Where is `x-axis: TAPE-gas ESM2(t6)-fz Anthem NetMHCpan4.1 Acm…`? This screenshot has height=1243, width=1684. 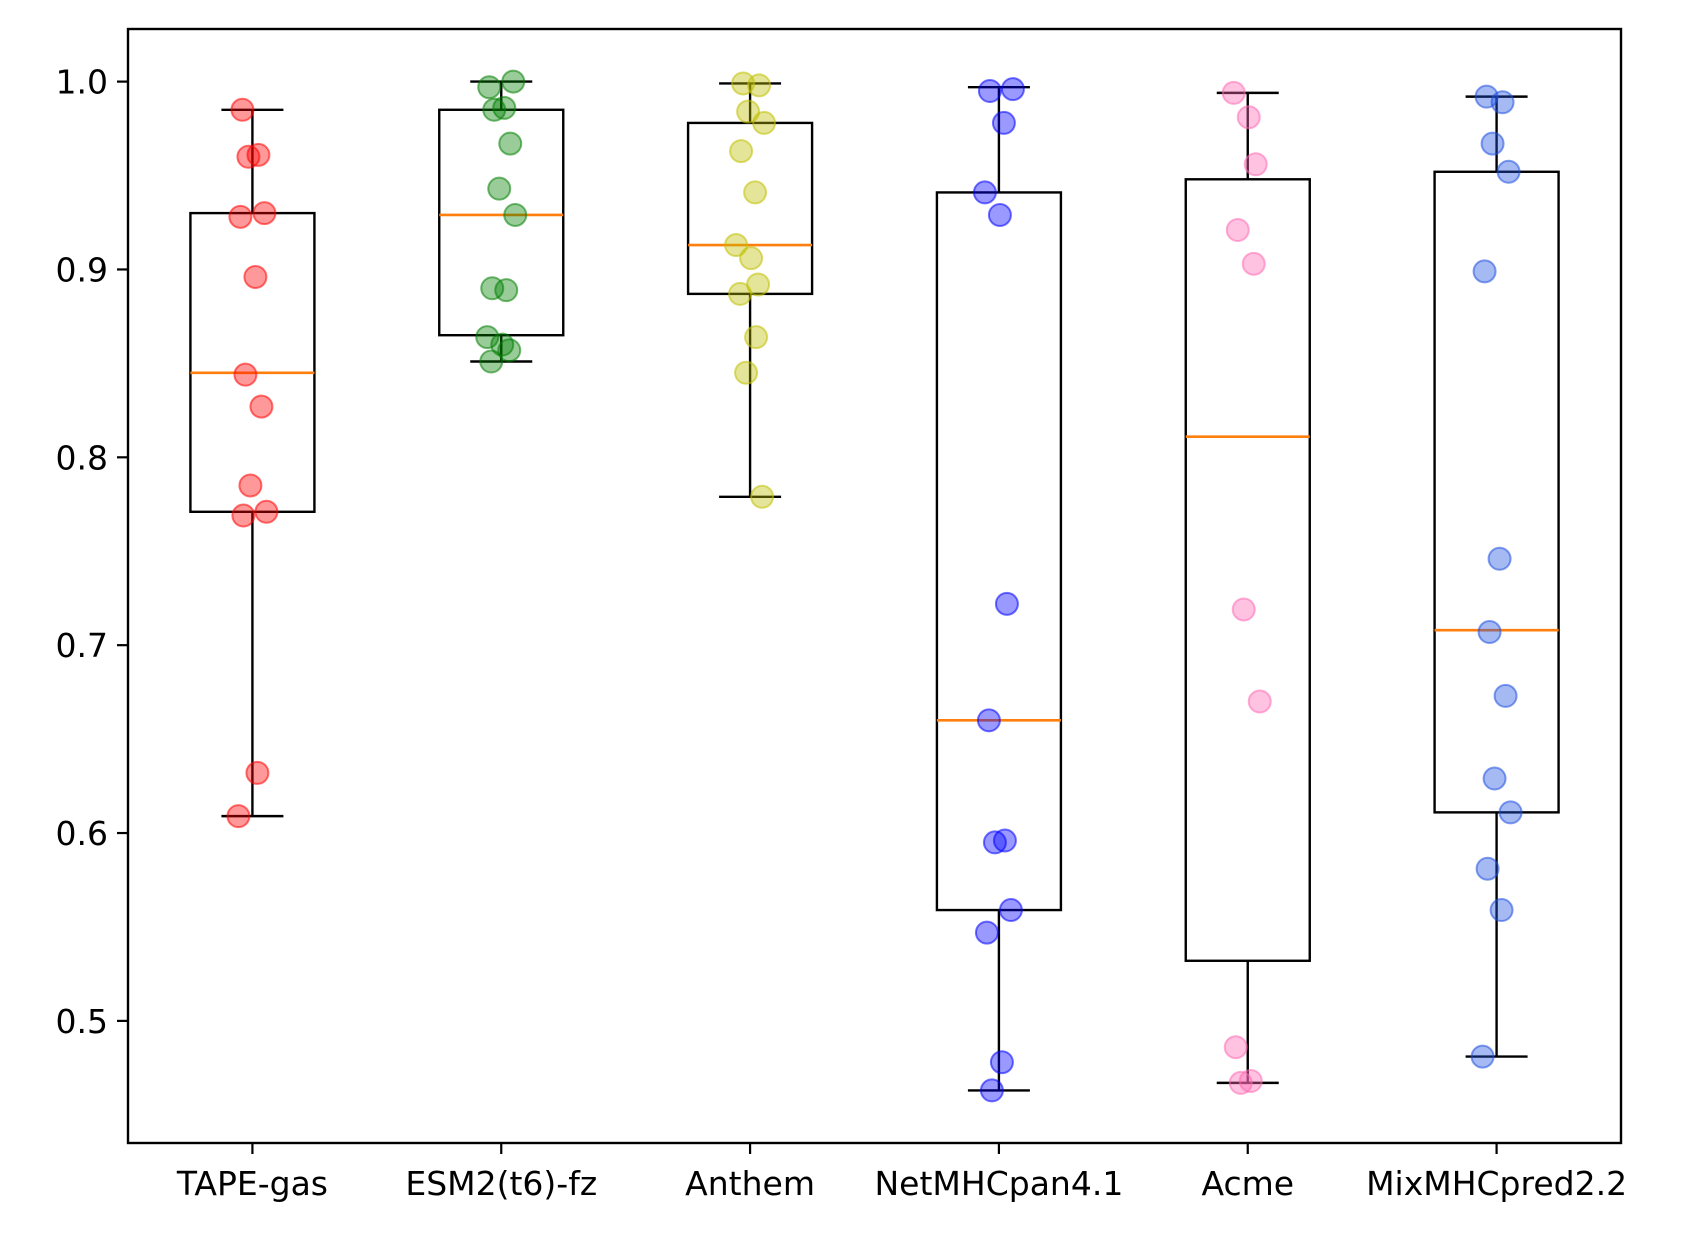 x-axis: TAPE-gas ESM2(t6)-fz Anthem NetMHCpan4.1 Acm… is located at coordinates (901, 1173).